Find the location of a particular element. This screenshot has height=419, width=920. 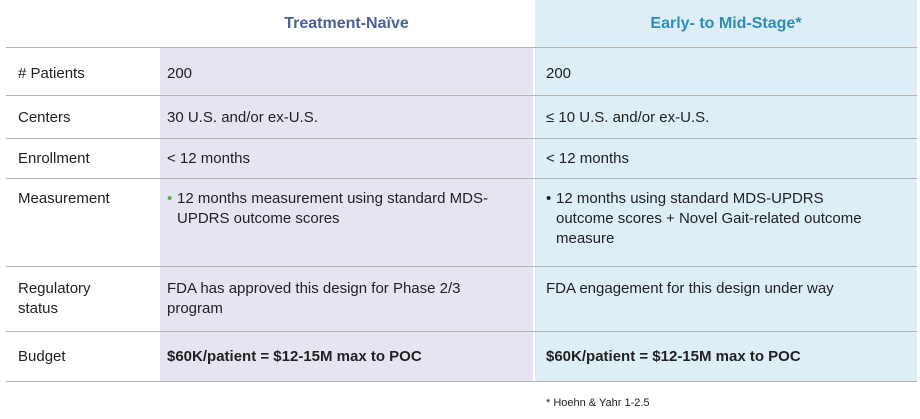

row-label-centers: Centers is located at coordinates (44, 117).